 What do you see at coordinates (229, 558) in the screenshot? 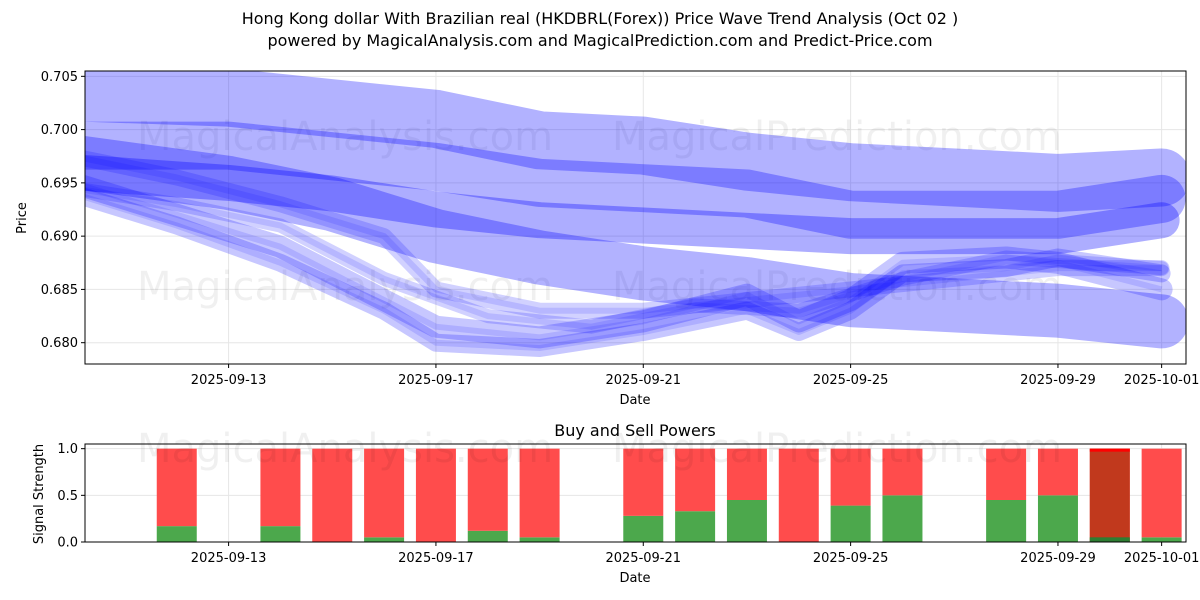
I see `power-tick-label-x: 2025-09-13` at bounding box center [229, 558].